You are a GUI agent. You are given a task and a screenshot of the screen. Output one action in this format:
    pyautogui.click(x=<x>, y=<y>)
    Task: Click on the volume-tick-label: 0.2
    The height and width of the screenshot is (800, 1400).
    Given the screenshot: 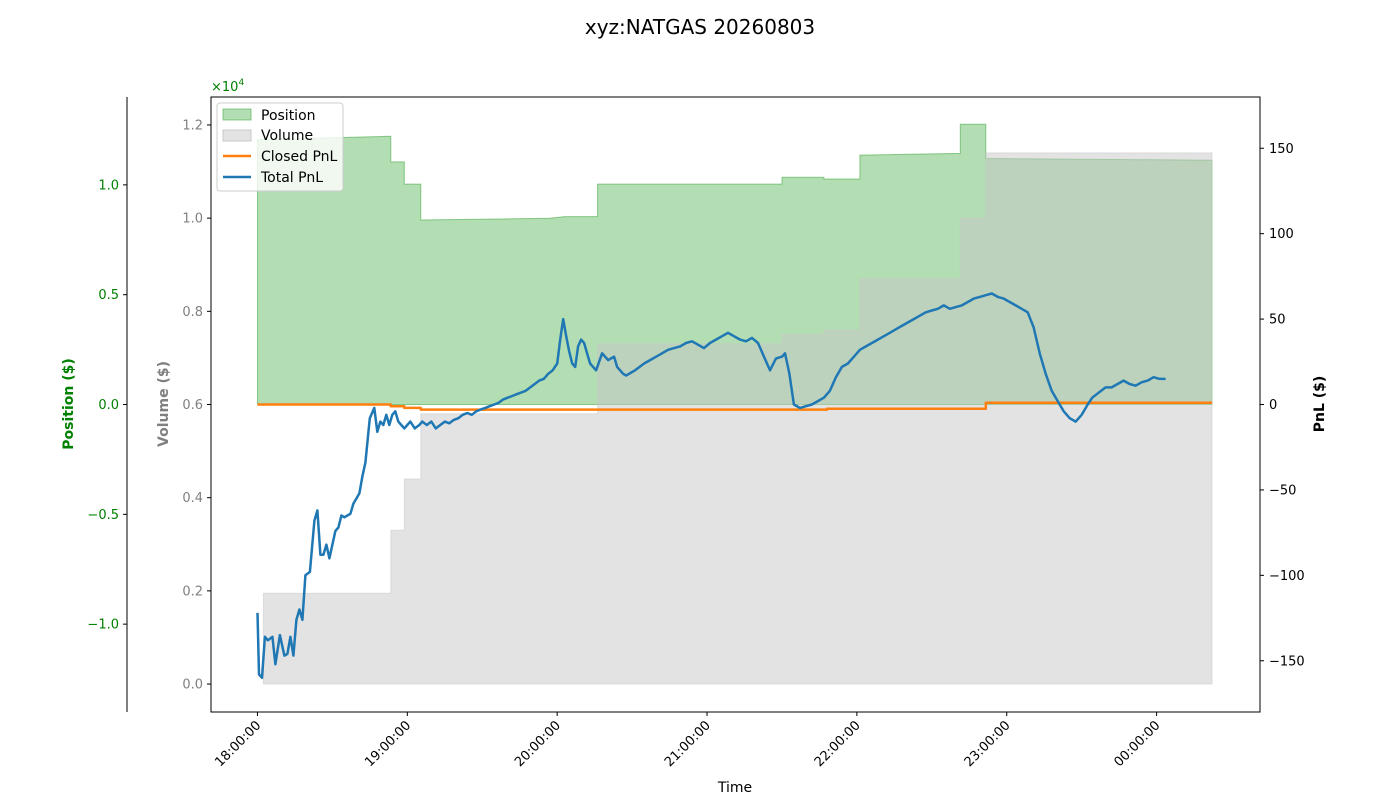 What is the action you would take?
    pyautogui.click(x=192, y=591)
    